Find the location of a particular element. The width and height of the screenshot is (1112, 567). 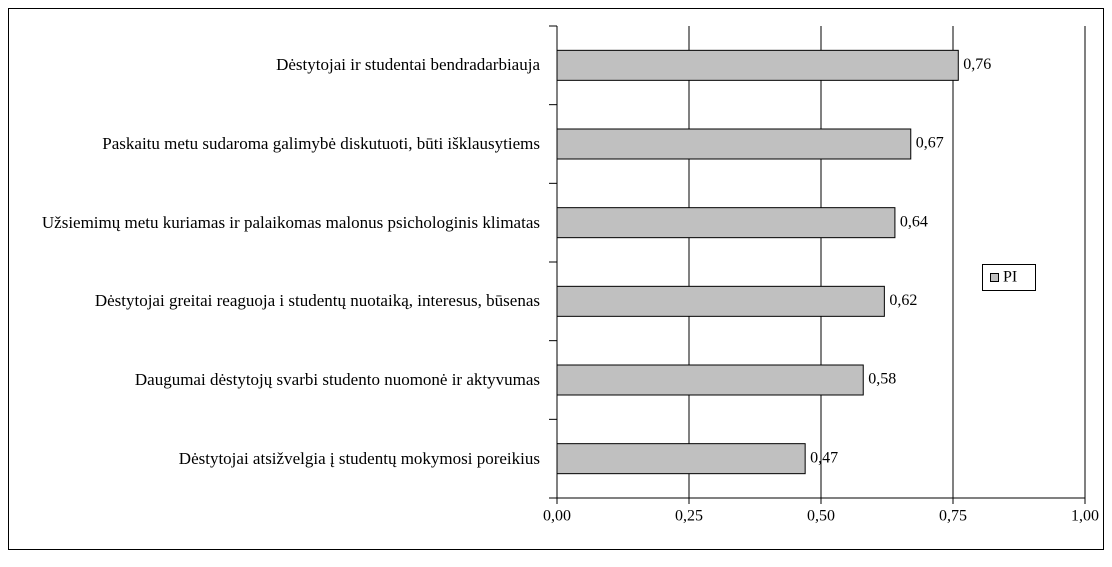

data-label: 0,47 is located at coordinates (824, 457).